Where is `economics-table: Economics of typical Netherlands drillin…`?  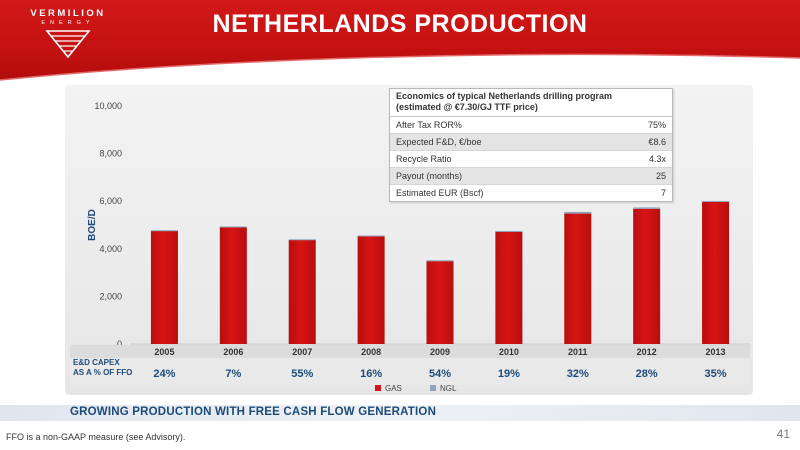 economics-table: Economics of typical Netherlands drillin… is located at coordinates (531, 145).